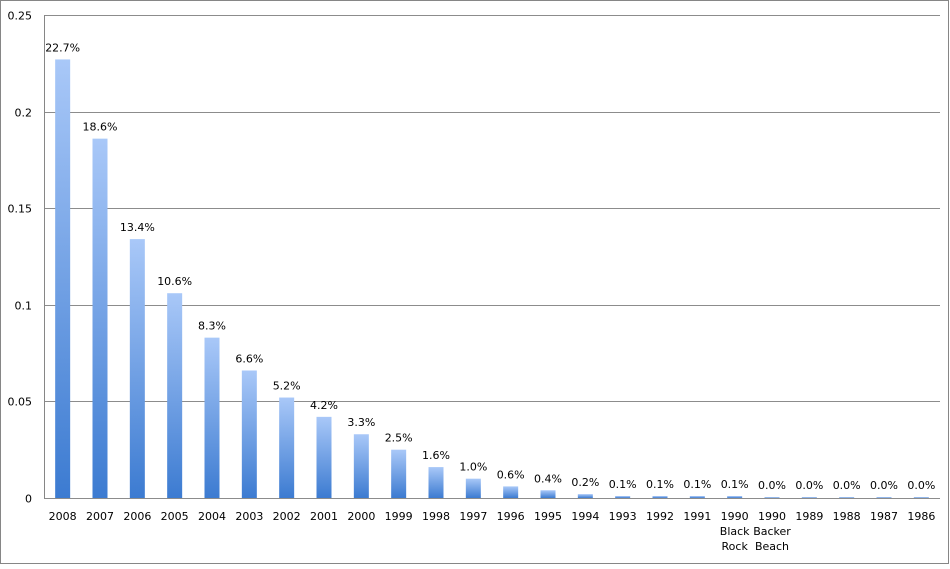 This screenshot has width=950, height=569. I want to click on data-label: 1.6%, so click(436, 455).